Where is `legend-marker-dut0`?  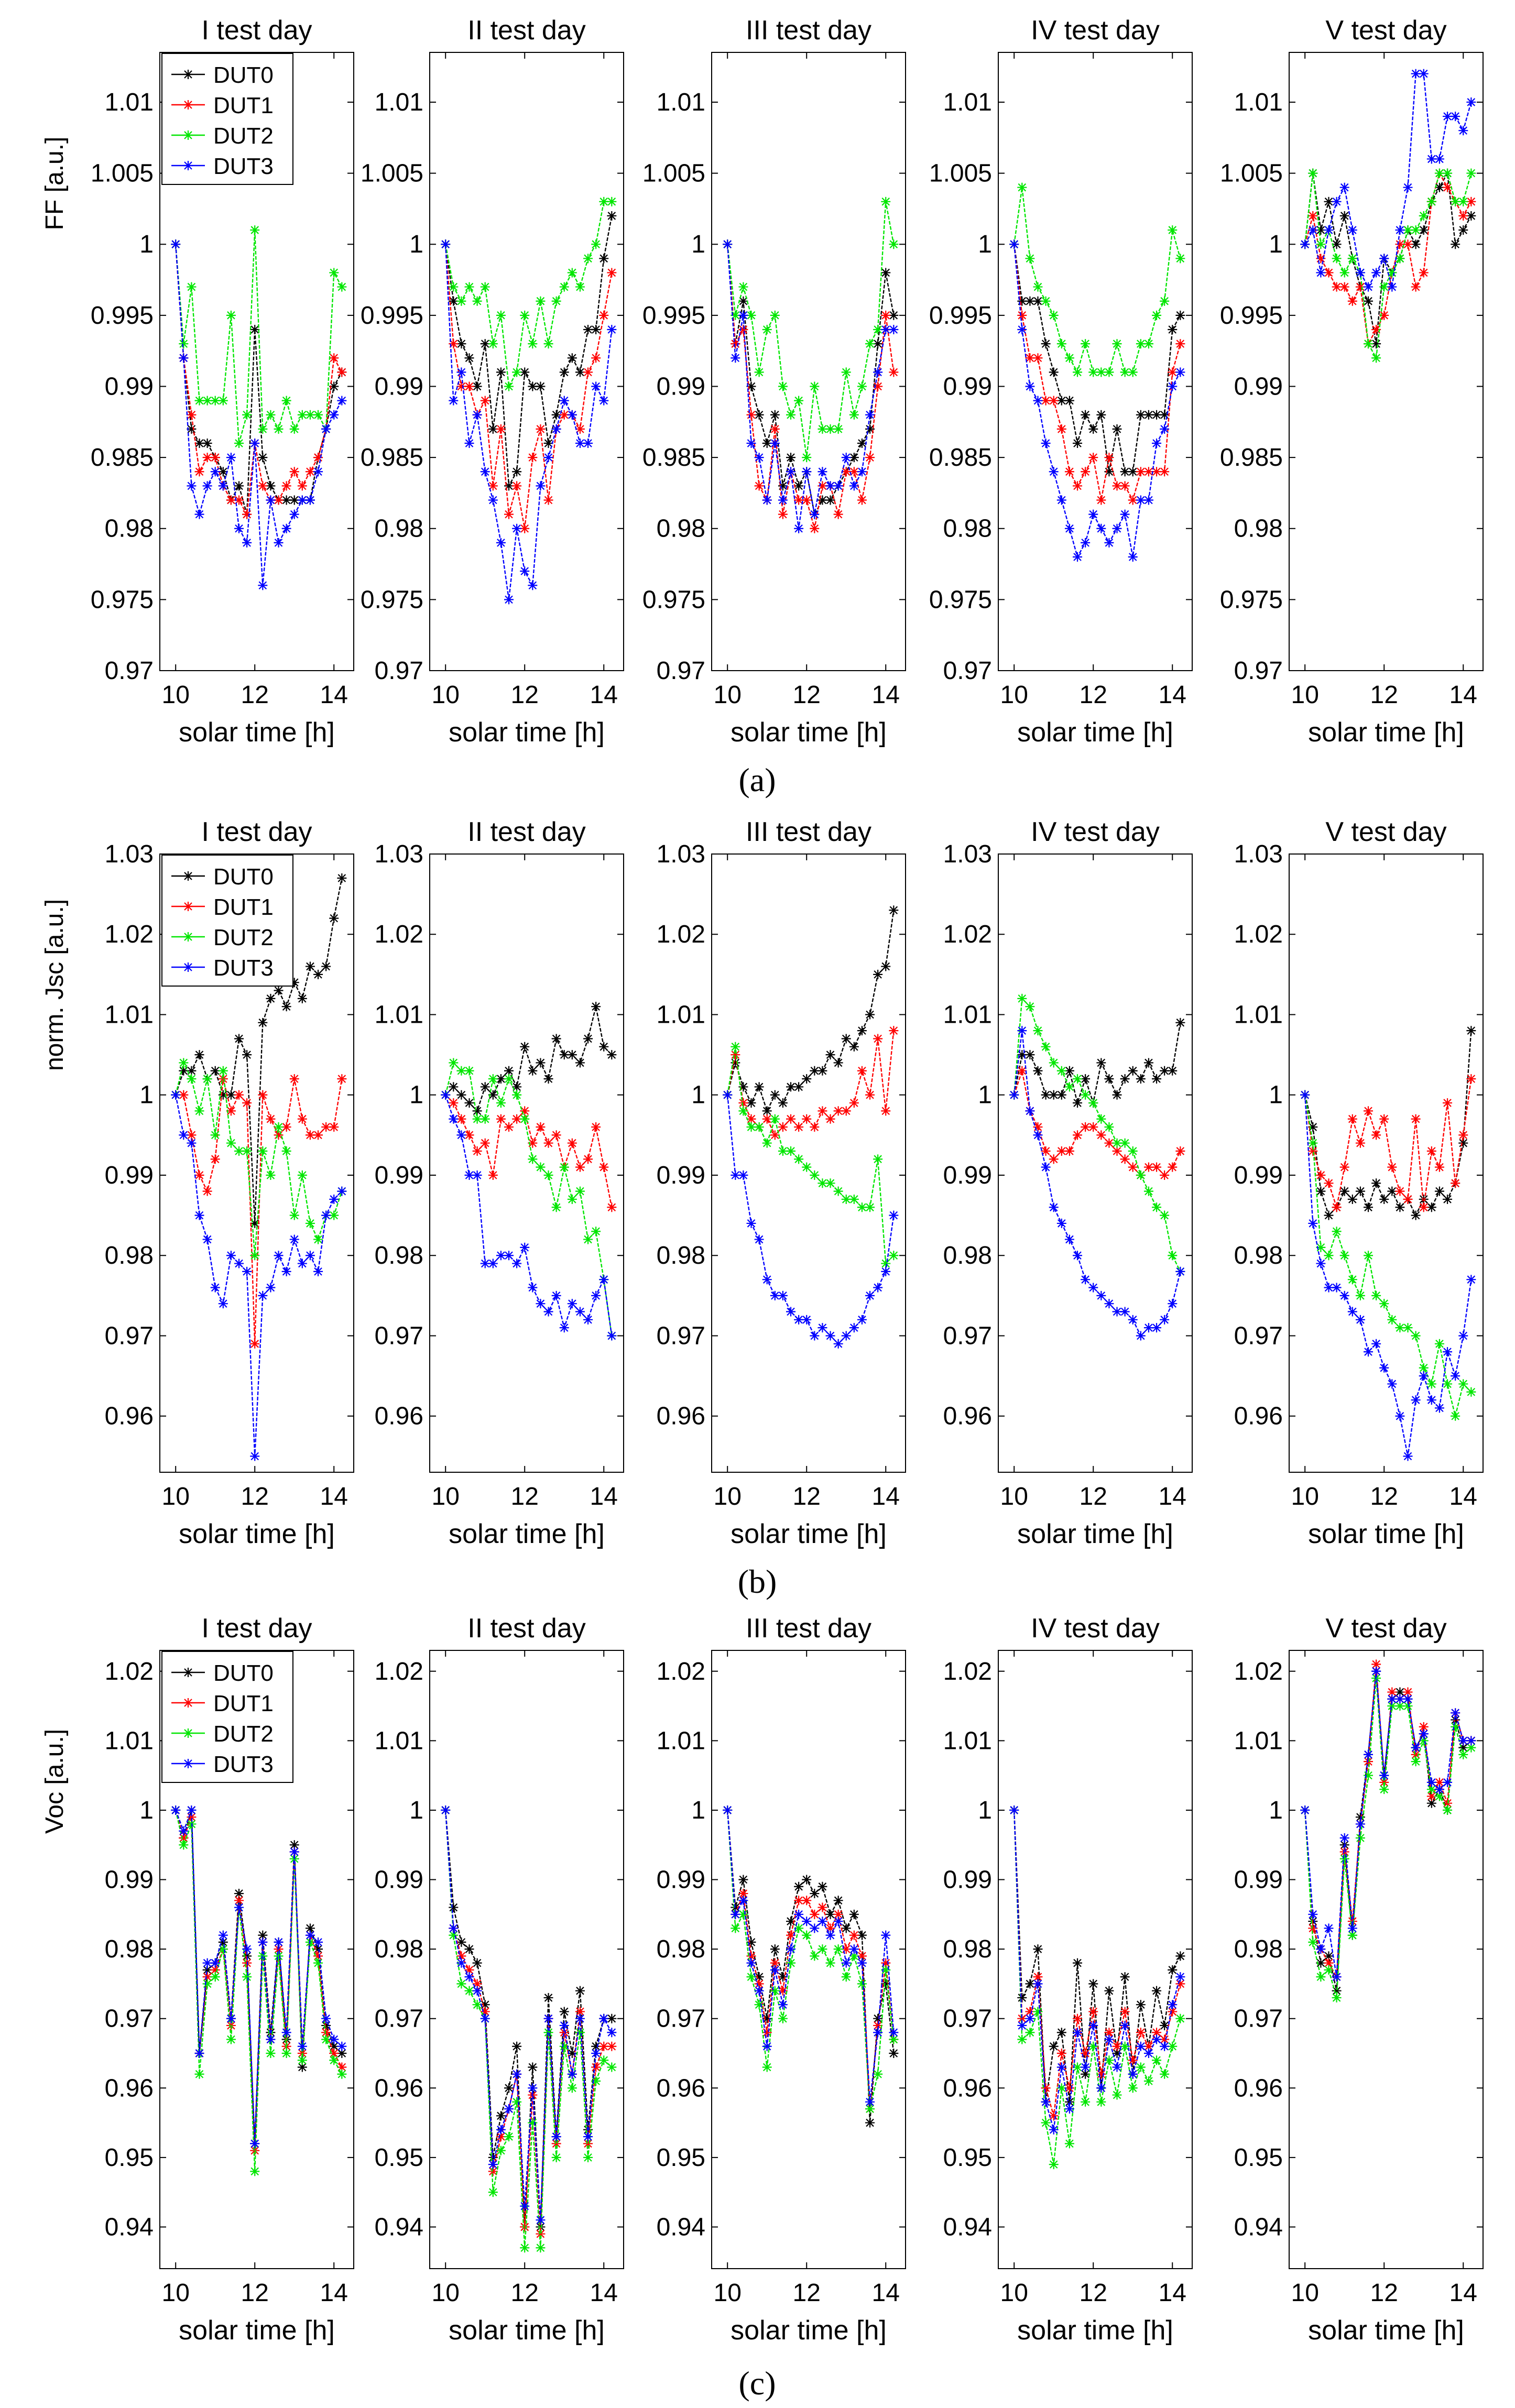
legend-marker-dut0 is located at coordinates (188, 876).